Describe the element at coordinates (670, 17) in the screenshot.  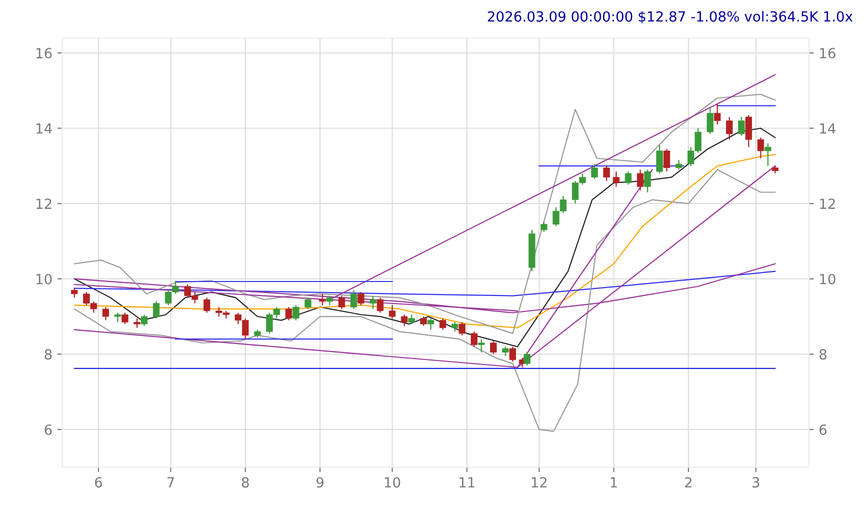
I see `chart-title: 2026.03.09 00:00:00 $12.87 -1.08% vol:364.5K 1.0x` at that location.